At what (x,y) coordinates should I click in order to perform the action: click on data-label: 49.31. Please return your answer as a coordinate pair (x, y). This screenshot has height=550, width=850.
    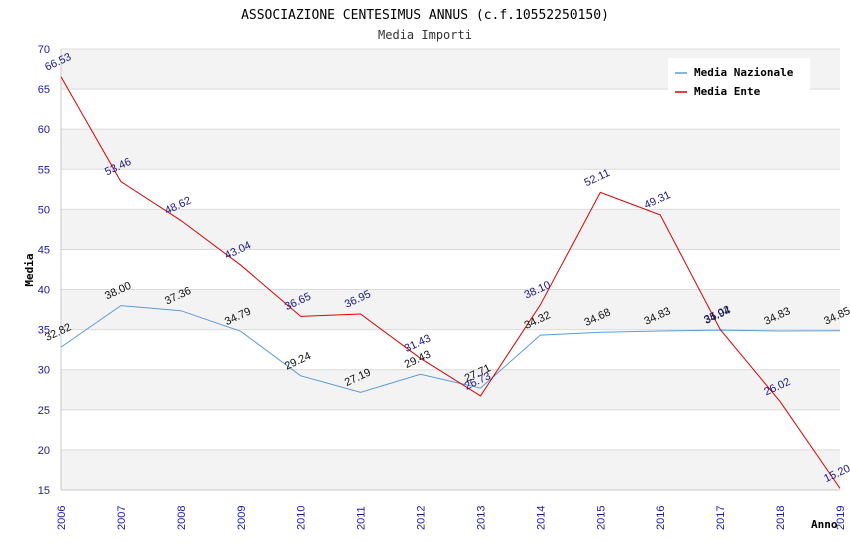
    Looking at the image, I should click on (657, 200).